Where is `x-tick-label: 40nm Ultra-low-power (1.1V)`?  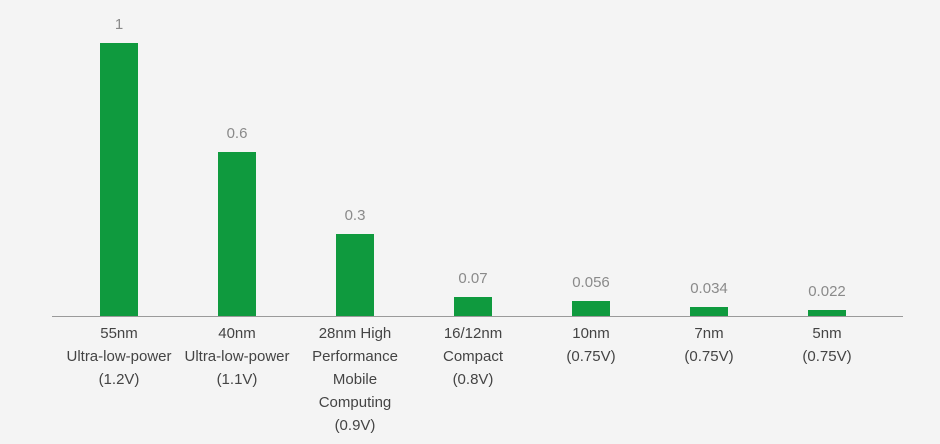 x-tick-label: 40nm Ultra-low-power (1.1V) is located at coordinates (237, 356).